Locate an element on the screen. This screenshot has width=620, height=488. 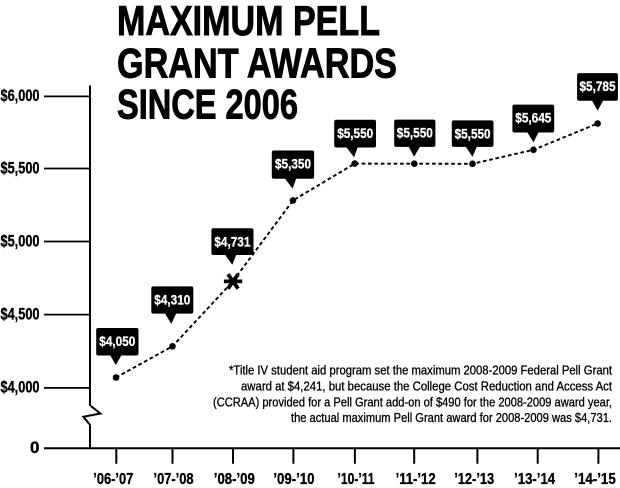
svg-text: $4,310 is located at coordinates (172, 299).